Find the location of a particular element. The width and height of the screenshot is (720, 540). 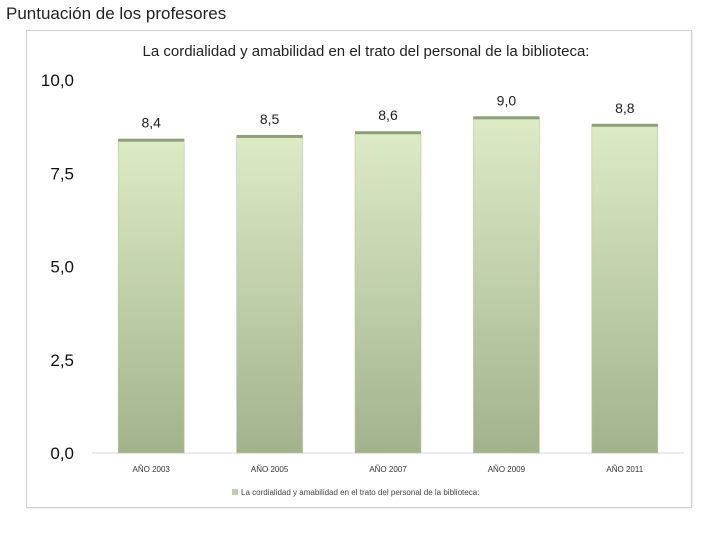

data-label: 8,8 is located at coordinates (625, 108).